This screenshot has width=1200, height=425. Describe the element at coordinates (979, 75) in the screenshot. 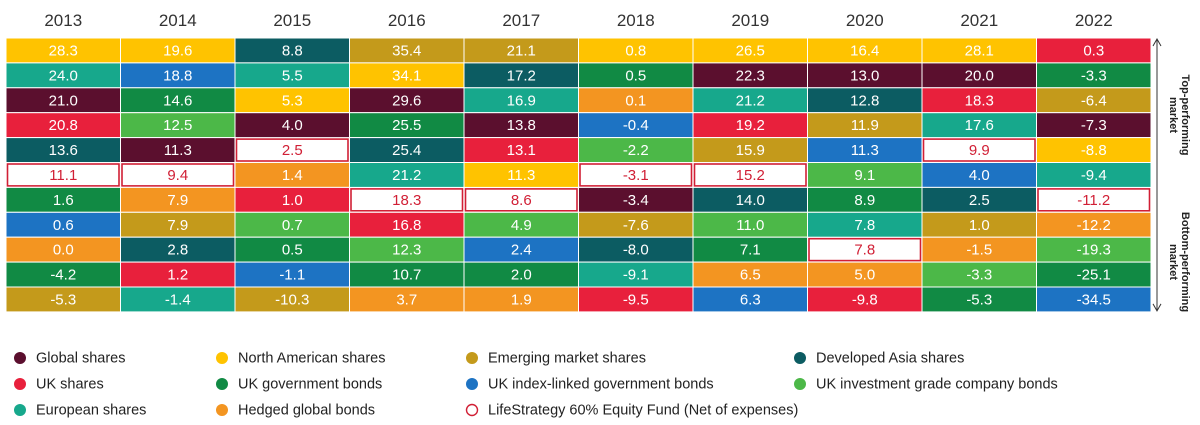

I see `cell-value: 20.0` at that location.